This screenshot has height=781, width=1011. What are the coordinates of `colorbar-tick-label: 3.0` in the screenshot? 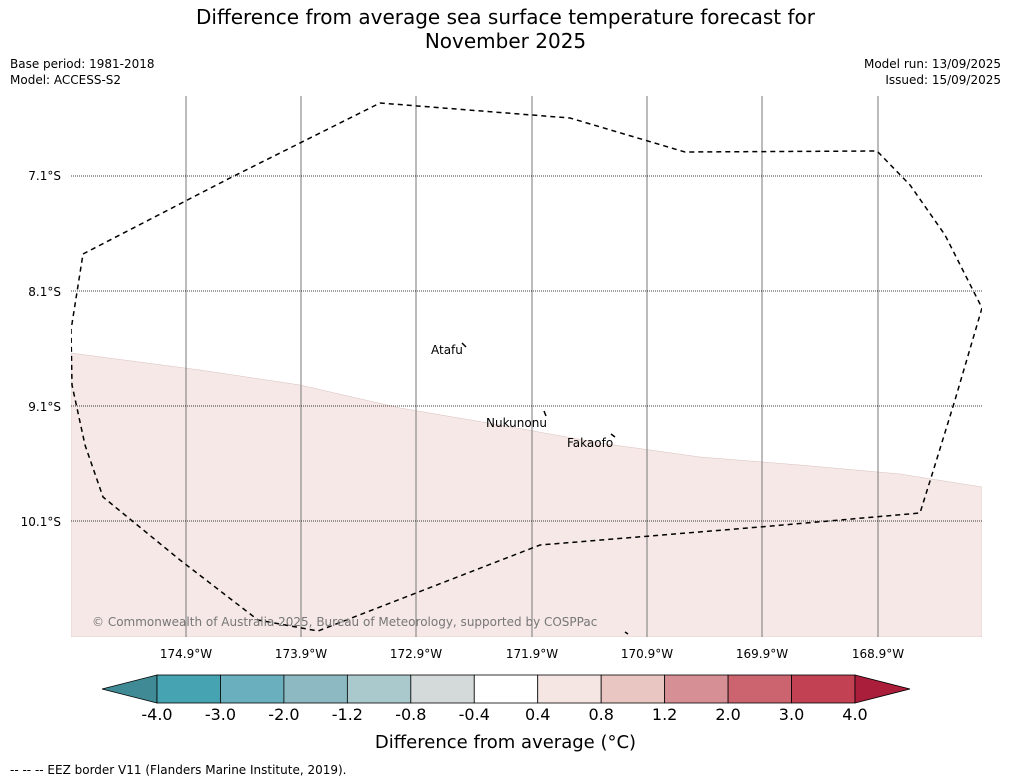 It's located at (791, 714).